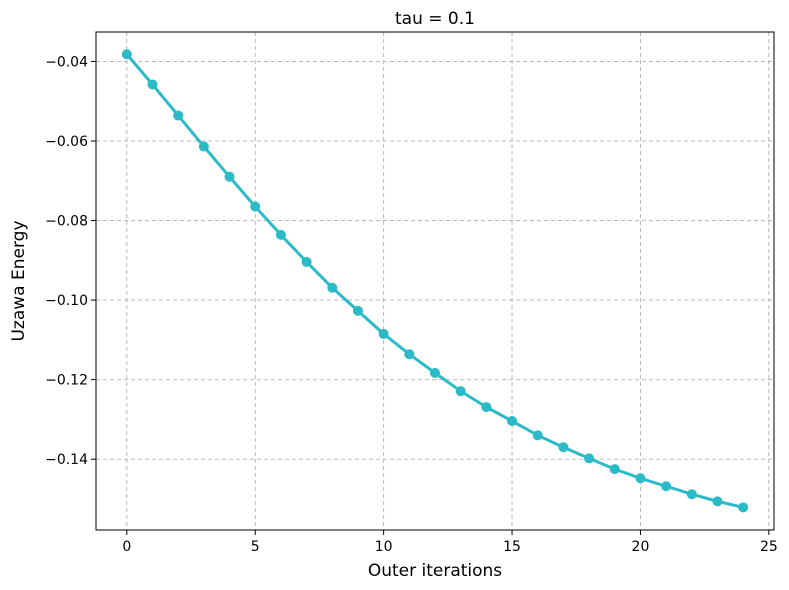 This screenshot has width=789, height=590. Describe the element at coordinates (384, 547) in the screenshot. I see `x-tick-label: 10` at that location.